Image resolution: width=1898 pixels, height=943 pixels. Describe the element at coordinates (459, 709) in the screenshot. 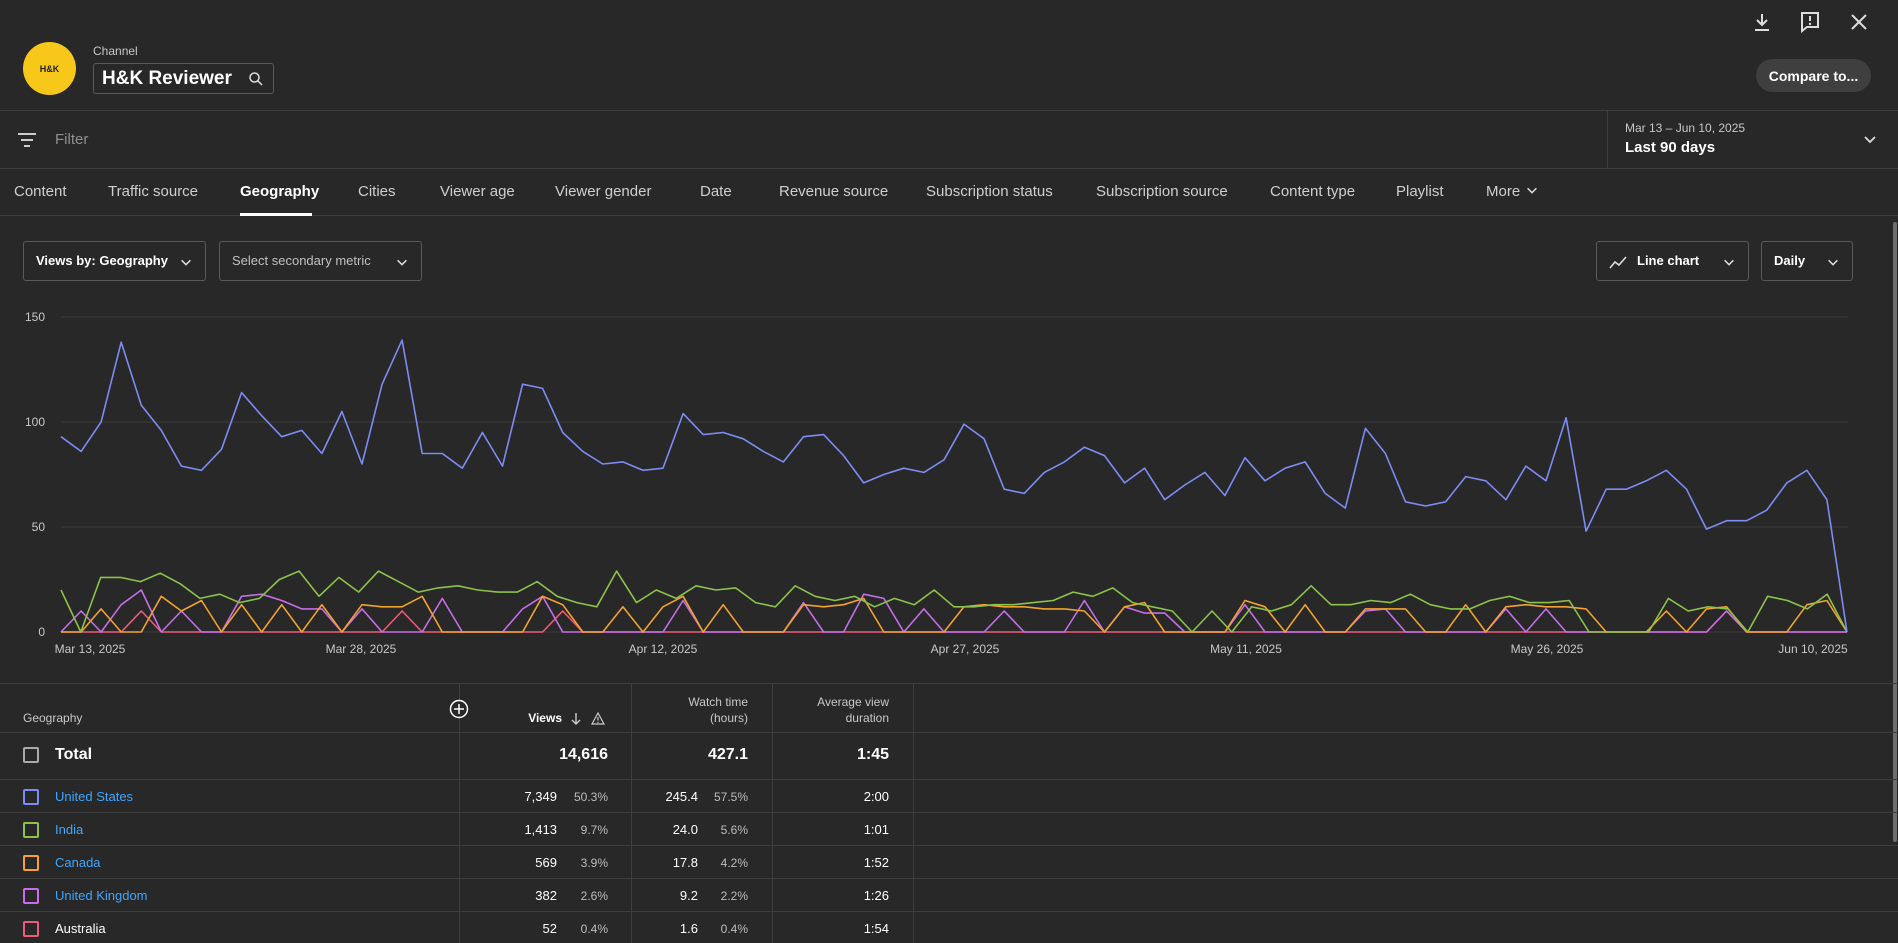

I see `add-column-icon` at that location.